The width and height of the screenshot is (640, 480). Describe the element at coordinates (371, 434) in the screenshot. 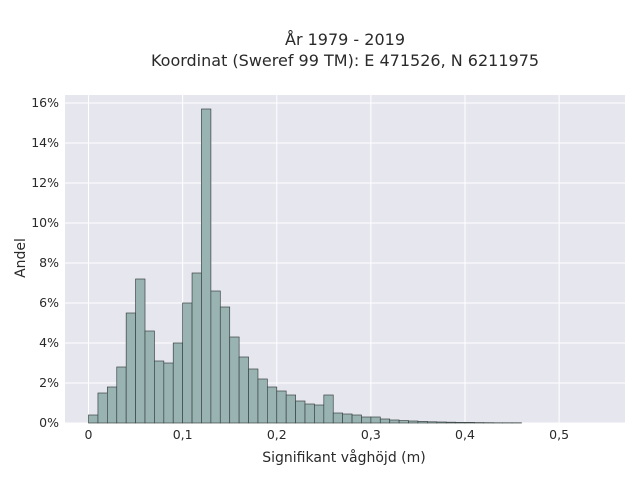

I see `x-tick-label: 0,3` at that location.